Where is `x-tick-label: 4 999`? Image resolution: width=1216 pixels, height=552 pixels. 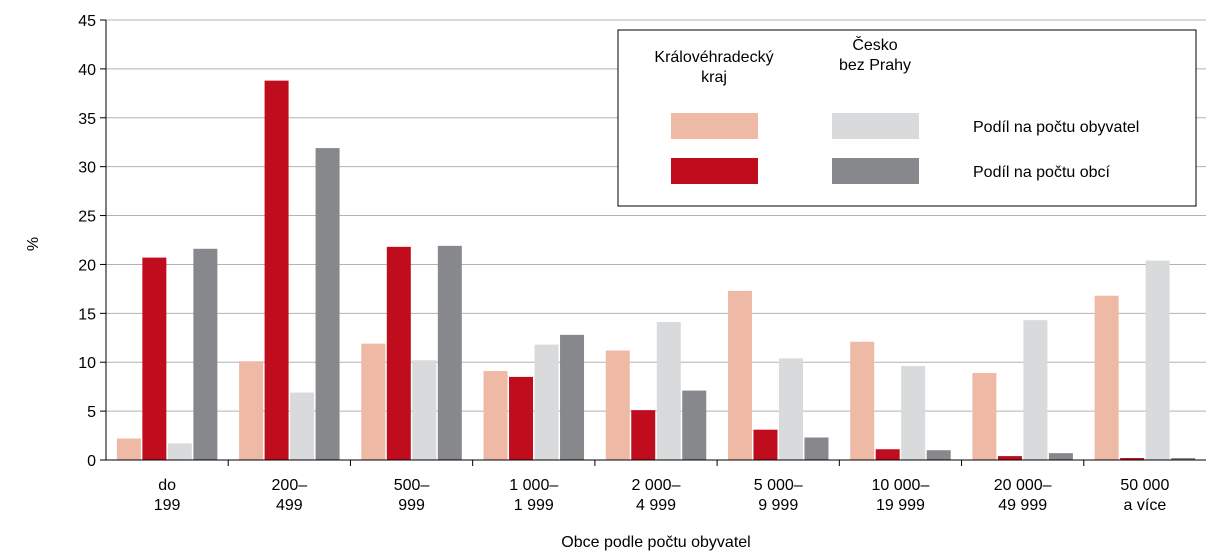 x-tick-label: 4 999 is located at coordinates (656, 505).